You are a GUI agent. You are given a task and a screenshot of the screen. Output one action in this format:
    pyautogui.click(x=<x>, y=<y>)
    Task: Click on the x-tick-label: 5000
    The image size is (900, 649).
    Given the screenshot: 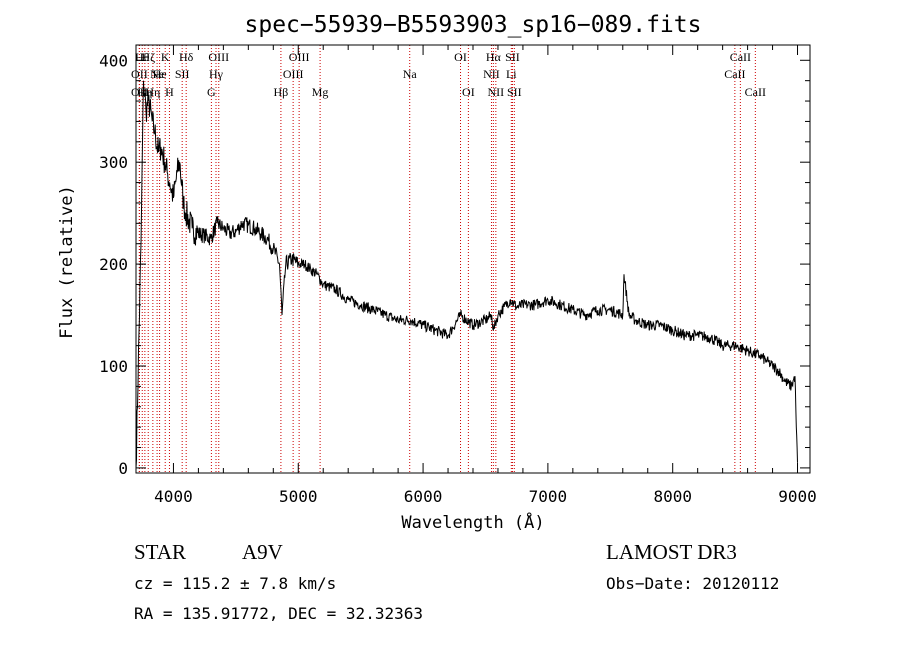 What is the action you would take?
    pyautogui.click(x=298, y=496)
    